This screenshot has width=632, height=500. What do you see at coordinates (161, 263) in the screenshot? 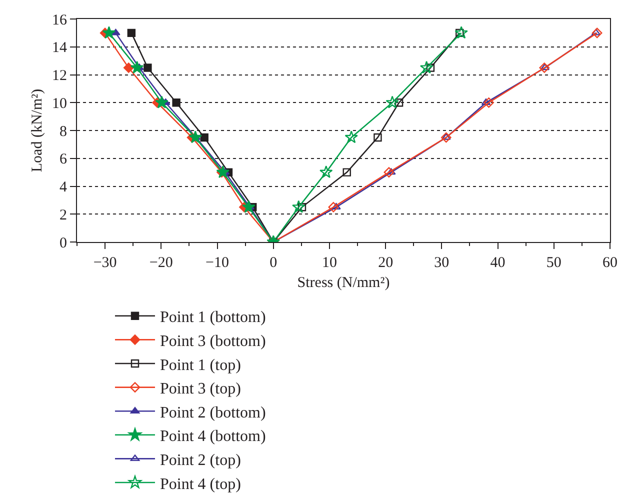
I see `x-tick-label: −20` at bounding box center [161, 263].